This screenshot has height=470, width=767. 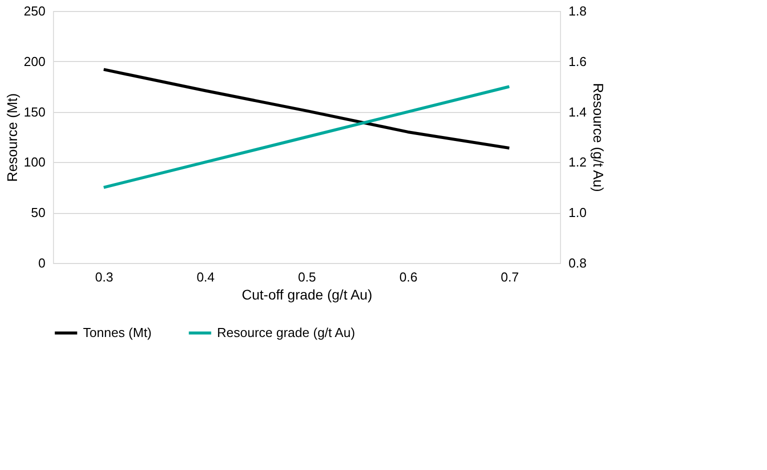 I want to click on x-tick-label: 0.6, so click(x=408, y=277).